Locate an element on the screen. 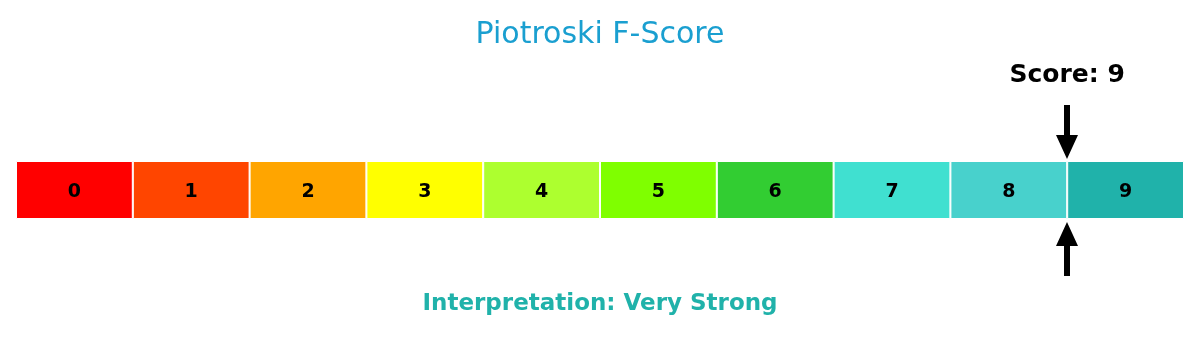  x-tick-label: 9 is located at coordinates (1125, 190).